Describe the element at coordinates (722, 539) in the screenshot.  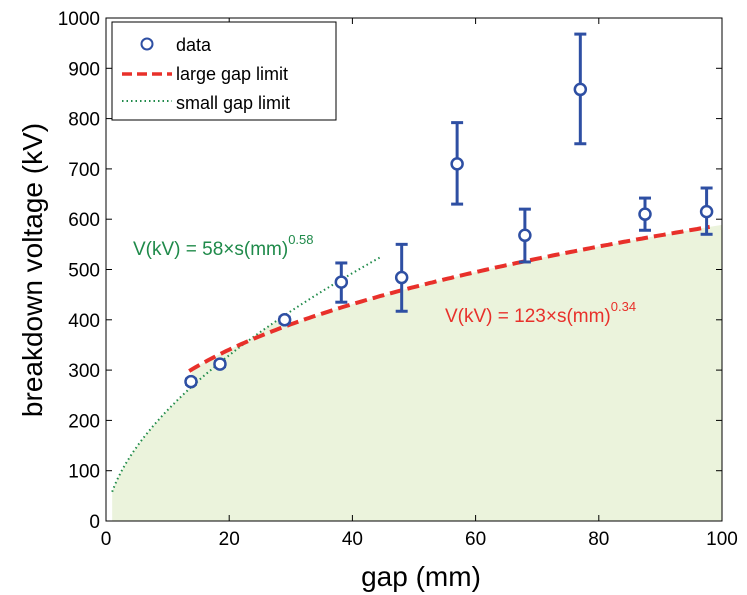
I see `x-tick-label-100: 100` at that location.